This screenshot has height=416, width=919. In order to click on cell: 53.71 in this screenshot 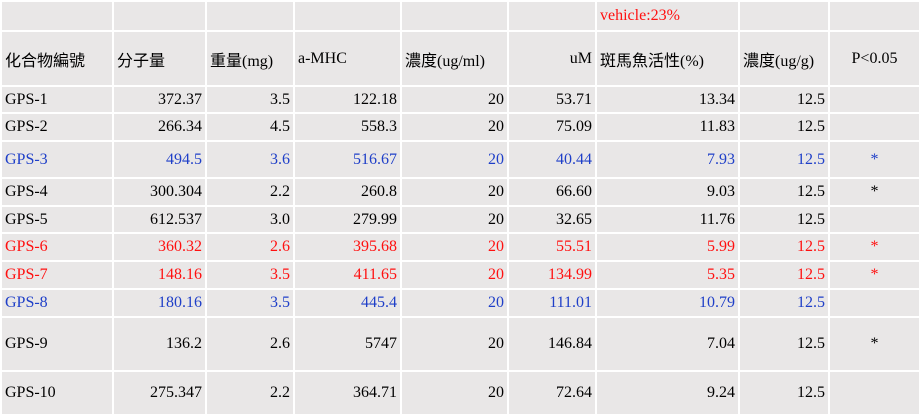, I will do `click(552, 99)`.